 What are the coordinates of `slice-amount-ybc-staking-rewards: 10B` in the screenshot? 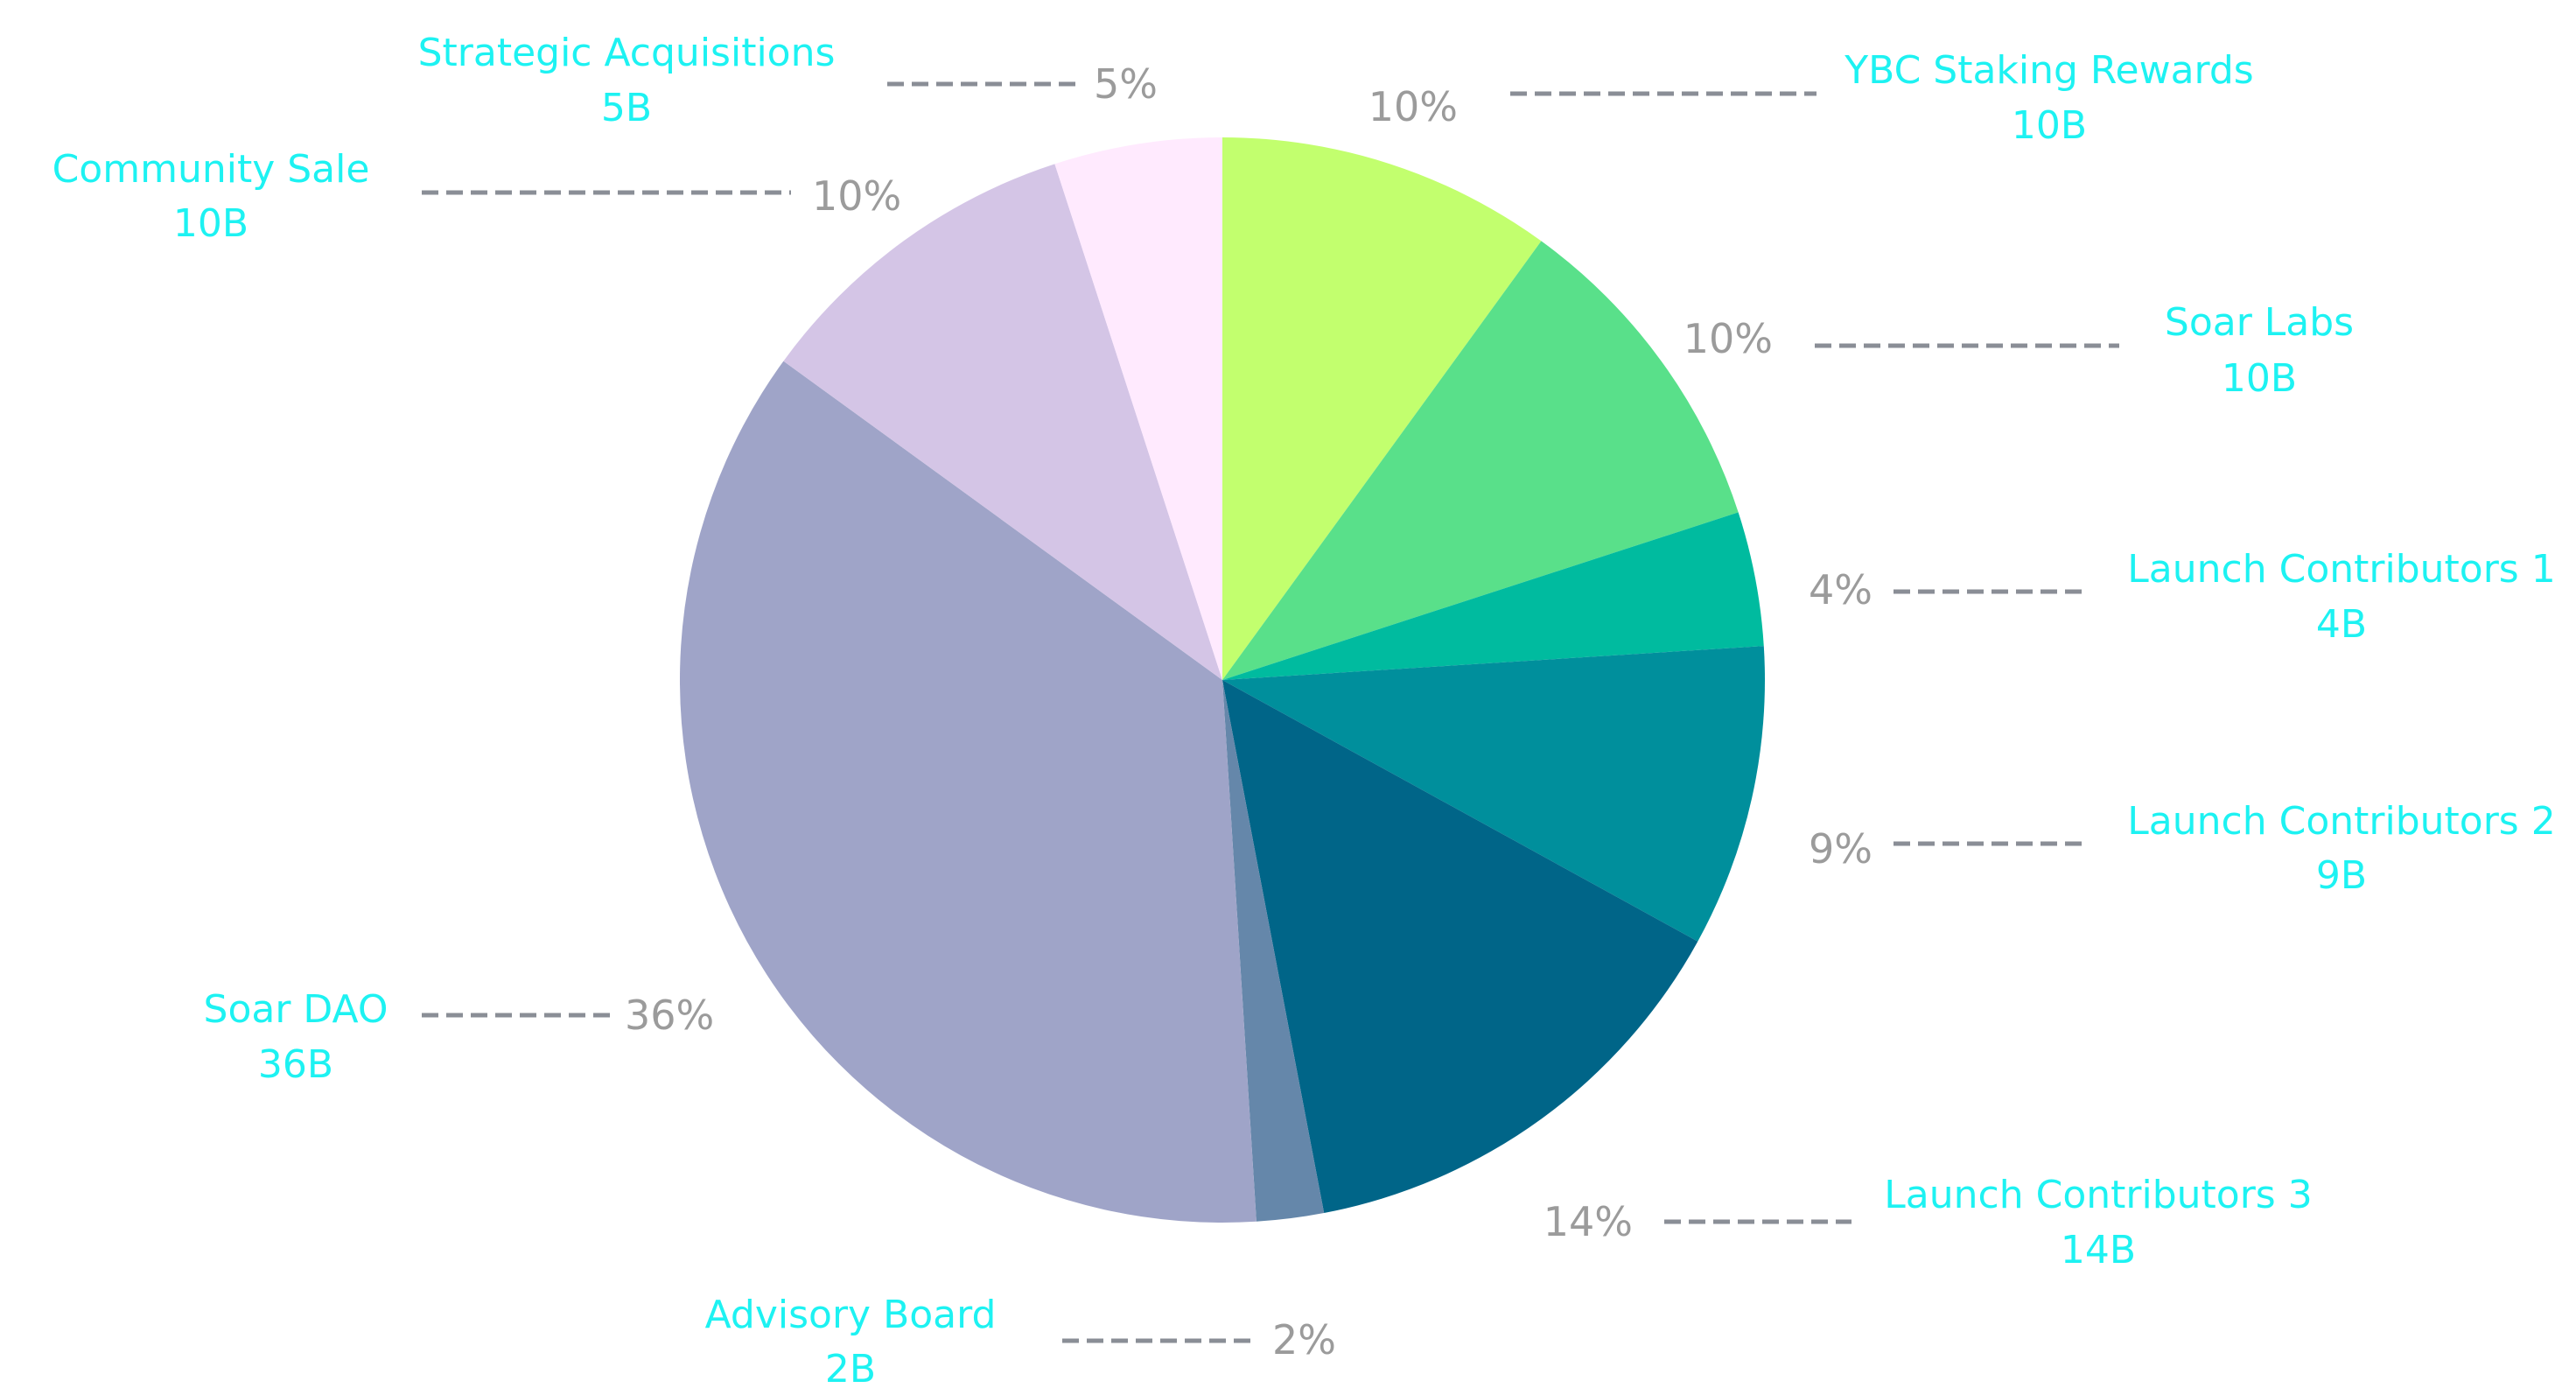 It's located at (2049, 125).